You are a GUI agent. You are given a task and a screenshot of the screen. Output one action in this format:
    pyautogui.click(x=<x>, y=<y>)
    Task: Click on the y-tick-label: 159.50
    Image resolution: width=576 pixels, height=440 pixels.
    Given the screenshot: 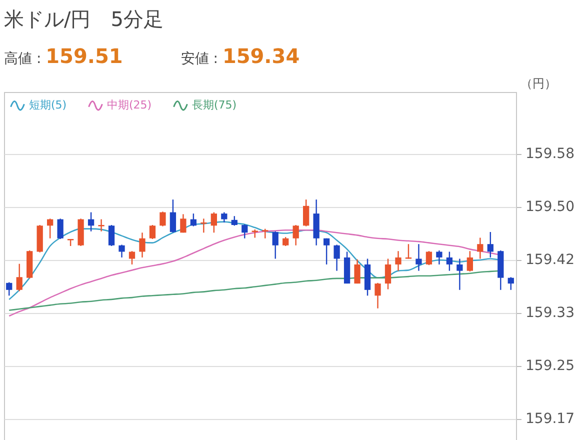 What is the action you would take?
    pyautogui.click(x=550, y=207)
    